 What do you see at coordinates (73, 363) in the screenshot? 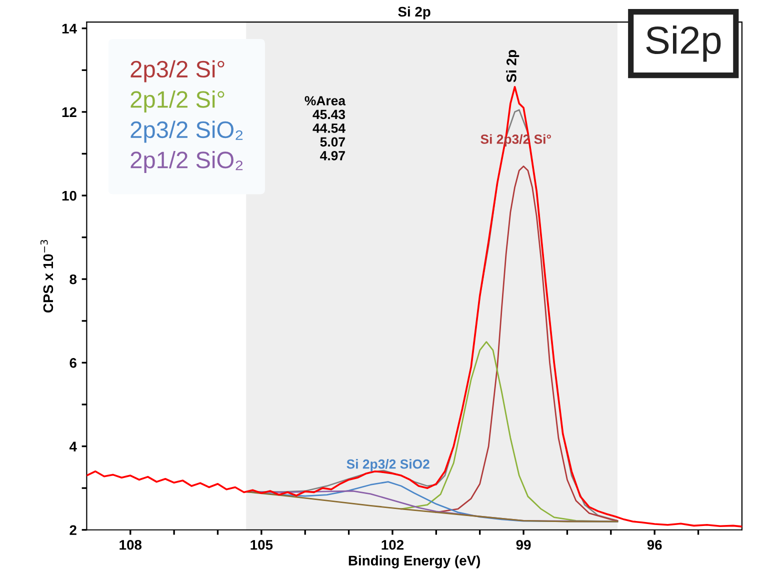
I see `y-tick-label: 6` at bounding box center [73, 363].